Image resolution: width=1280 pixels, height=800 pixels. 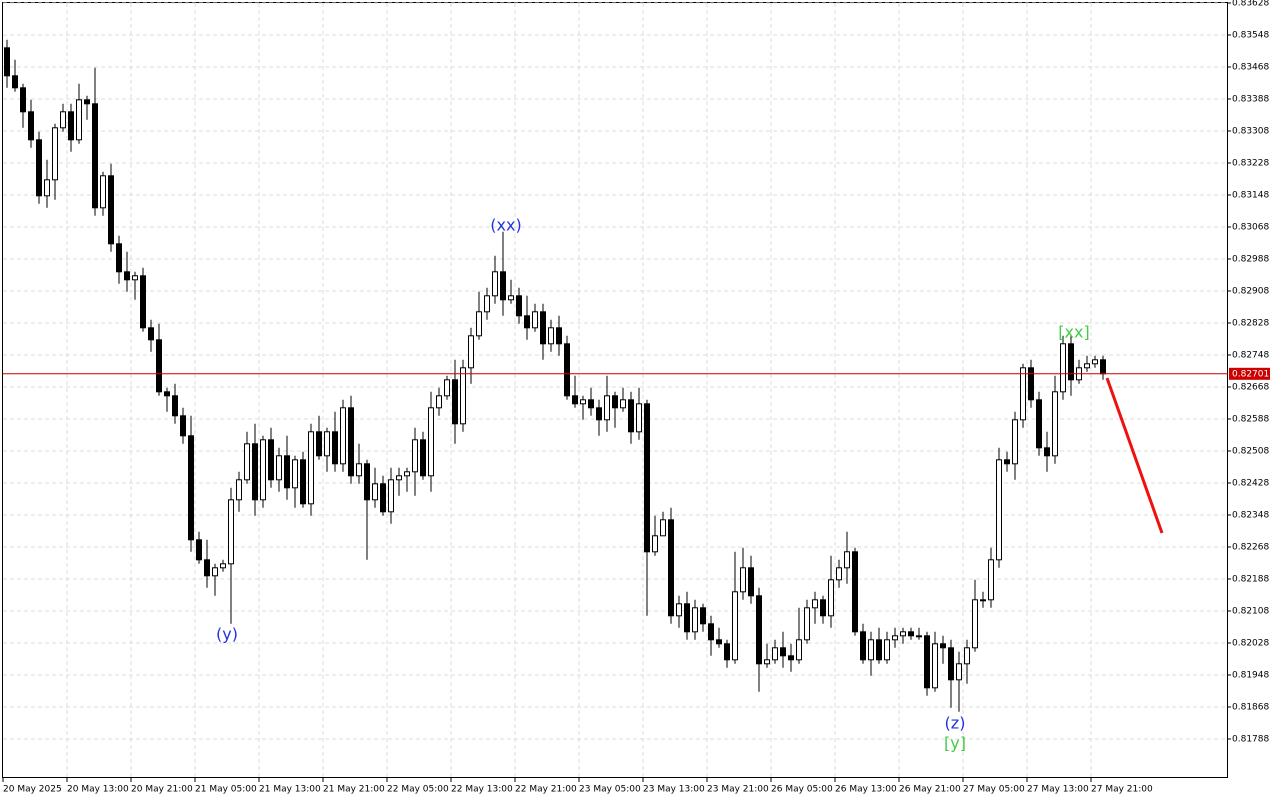 What do you see at coordinates (1250, 228) in the screenshot?
I see `y-tick-label: 0.83068` at bounding box center [1250, 228].